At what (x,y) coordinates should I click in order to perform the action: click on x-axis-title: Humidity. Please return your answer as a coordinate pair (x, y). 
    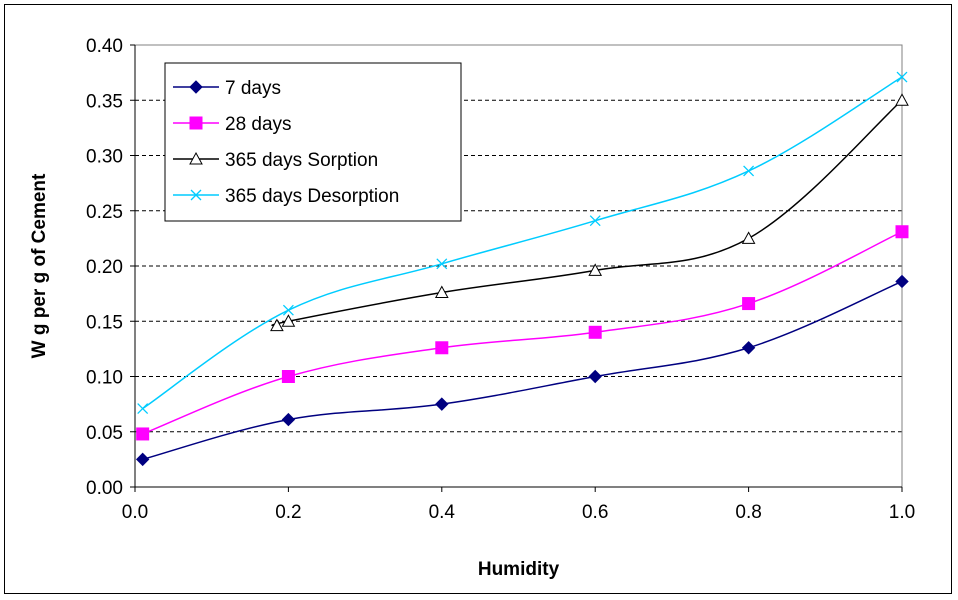
    Looking at the image, I should click on (519, 569).